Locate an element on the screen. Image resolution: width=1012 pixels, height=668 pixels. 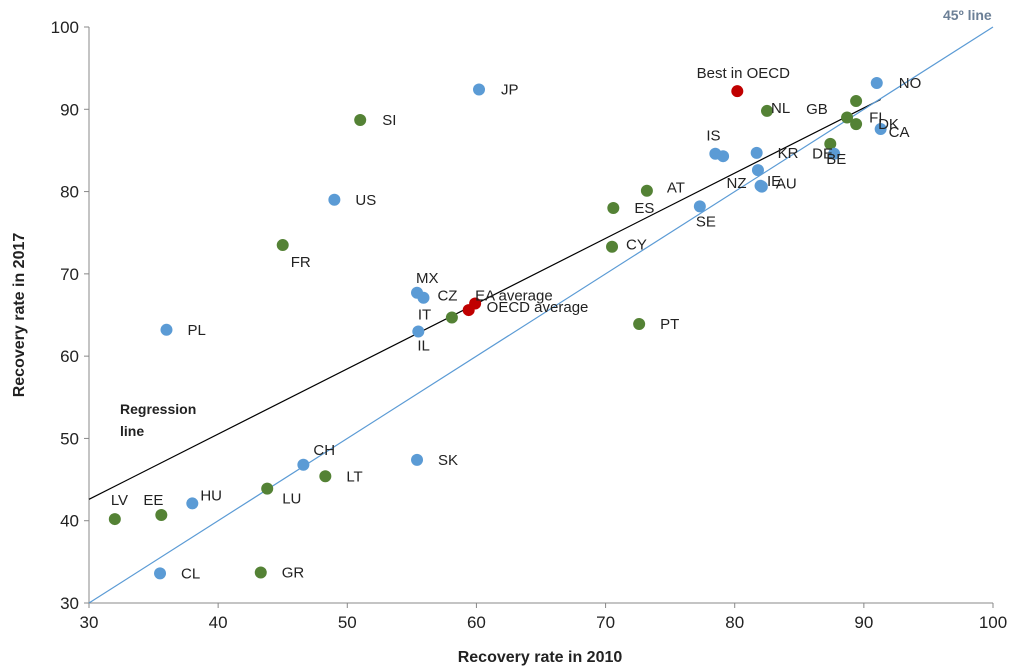
point-lu is located at coordinates (267, 488).